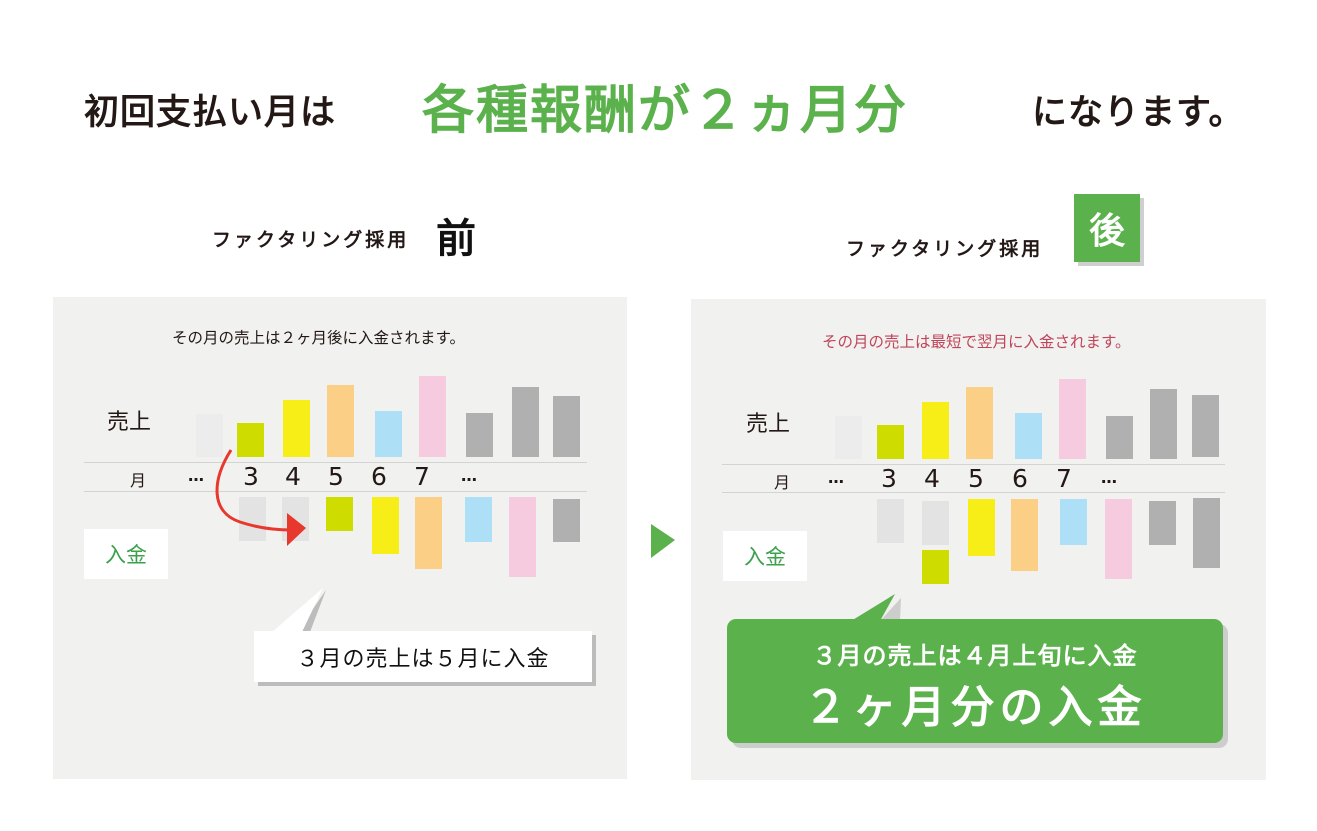  Describe the element at coordinates (976, 478) in the screenshot. I see `after-month-5: 5` at that location.